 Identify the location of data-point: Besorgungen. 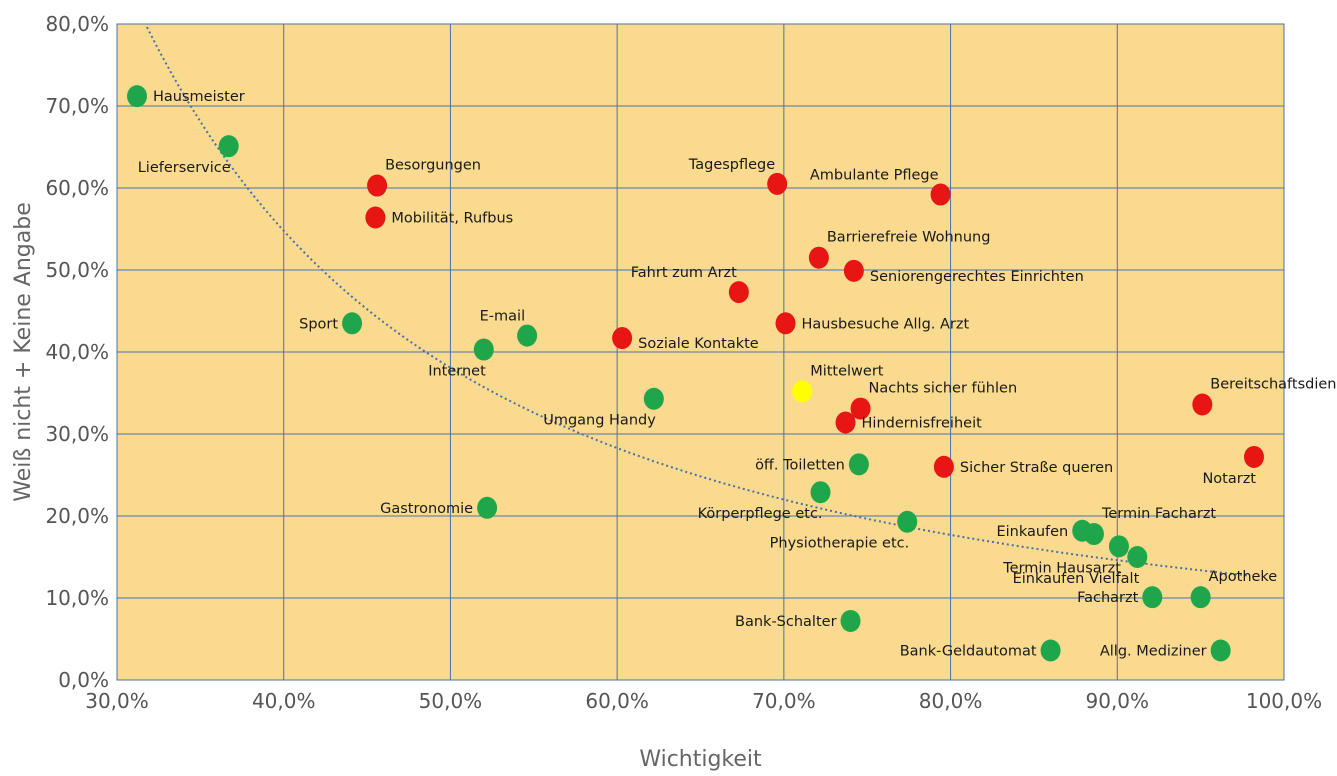
(424, 177).